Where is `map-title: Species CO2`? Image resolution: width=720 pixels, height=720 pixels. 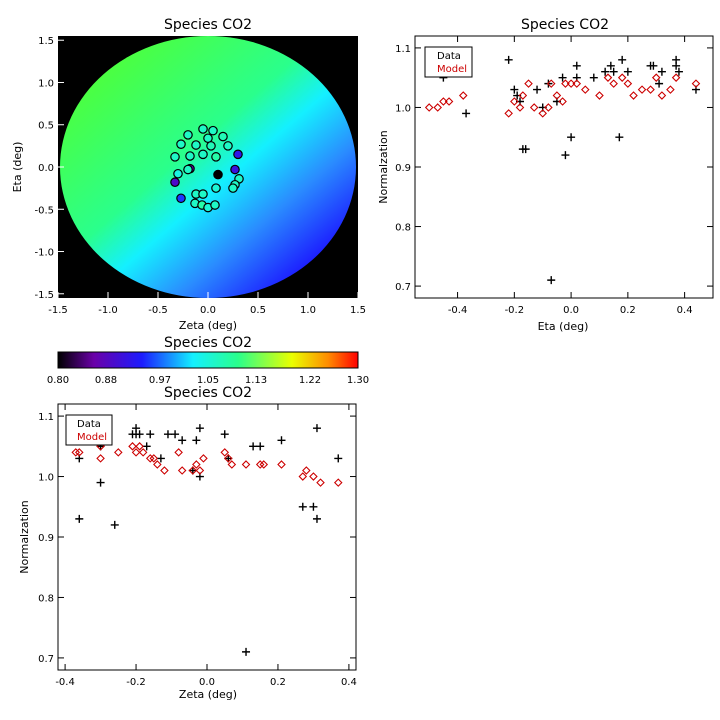 map-title: Species CO2 is located at coordinates (208, 25).